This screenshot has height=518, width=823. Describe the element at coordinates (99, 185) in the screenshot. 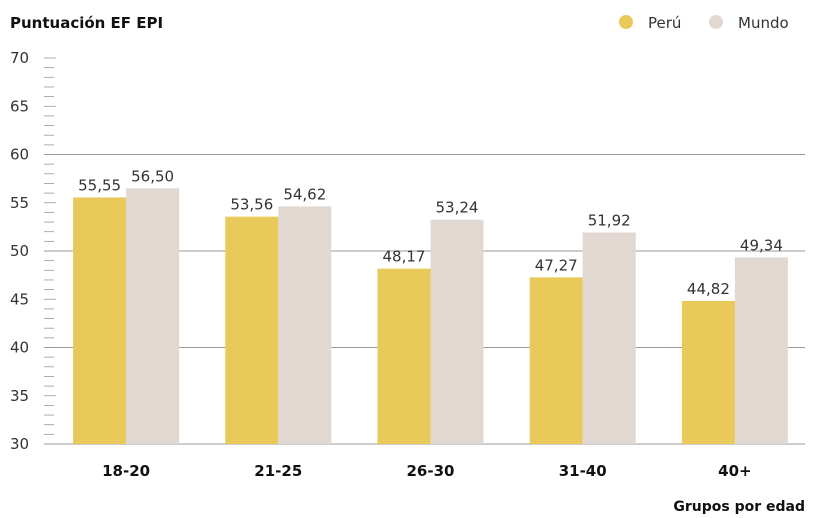

I see `data-label: 55,55` at that location.